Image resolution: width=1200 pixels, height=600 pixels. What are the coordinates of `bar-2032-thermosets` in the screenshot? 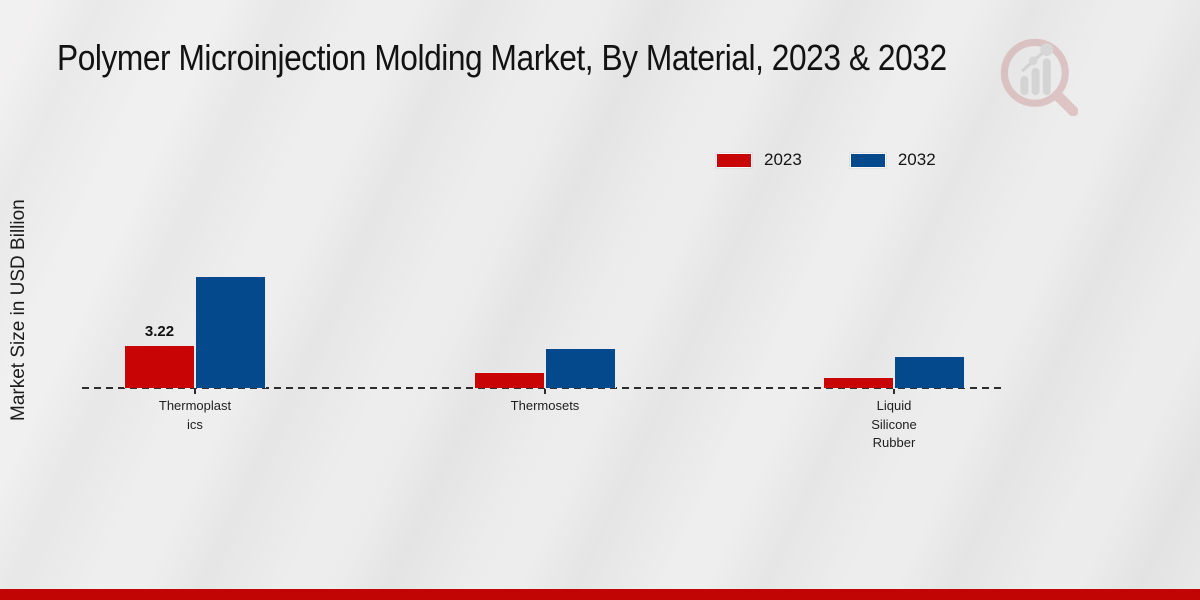 It's located at (580, 368).